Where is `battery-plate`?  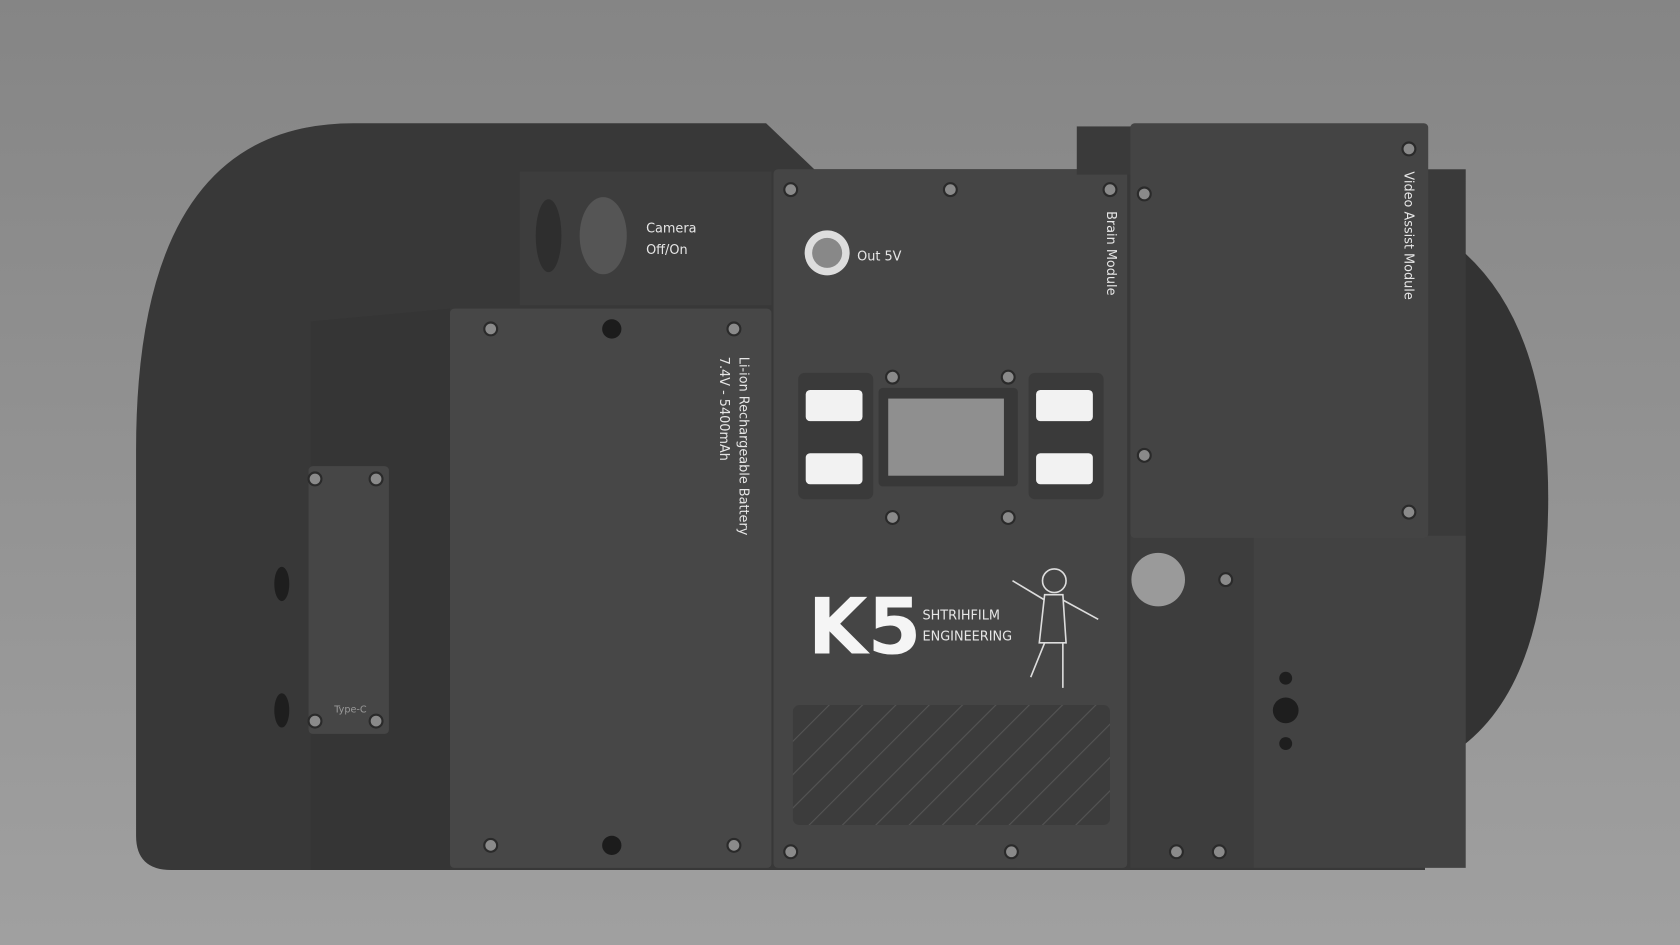 battery-plate is located at coordinates (611, 588).